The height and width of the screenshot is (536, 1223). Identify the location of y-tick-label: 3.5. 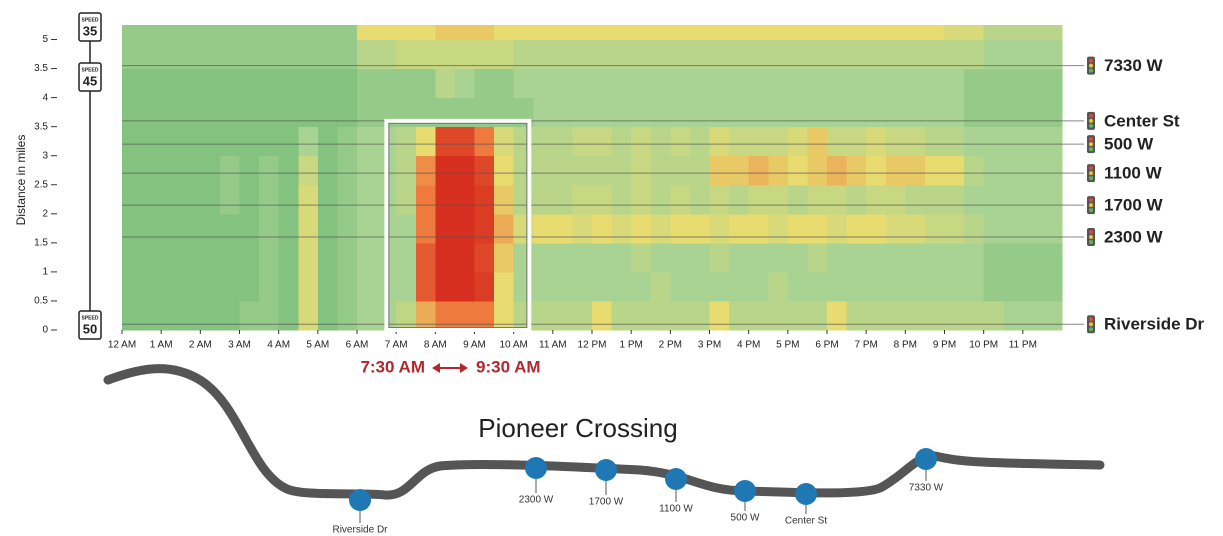
(41, 68).